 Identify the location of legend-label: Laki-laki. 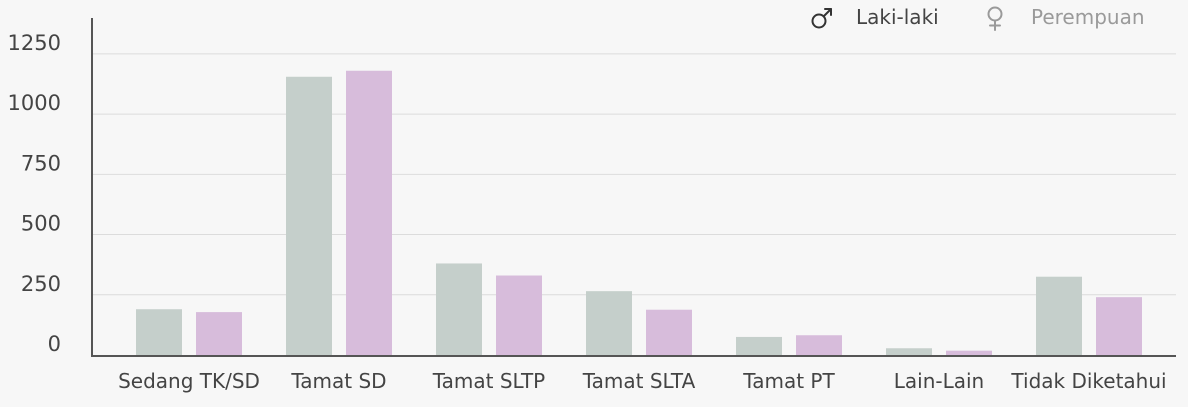
(897, 17).